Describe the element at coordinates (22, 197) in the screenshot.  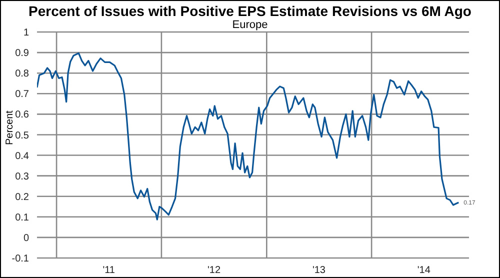
I see `y-tick-label: 0.2` at that location.